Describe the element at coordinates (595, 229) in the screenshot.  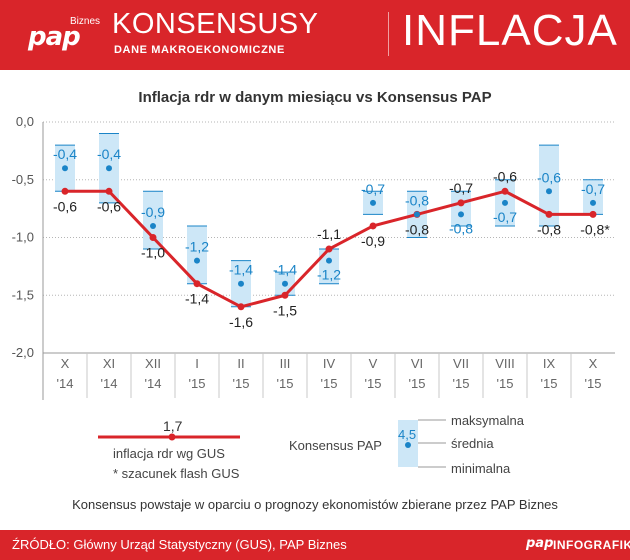
I see `inflation-data-label: -0,8*` at that location.